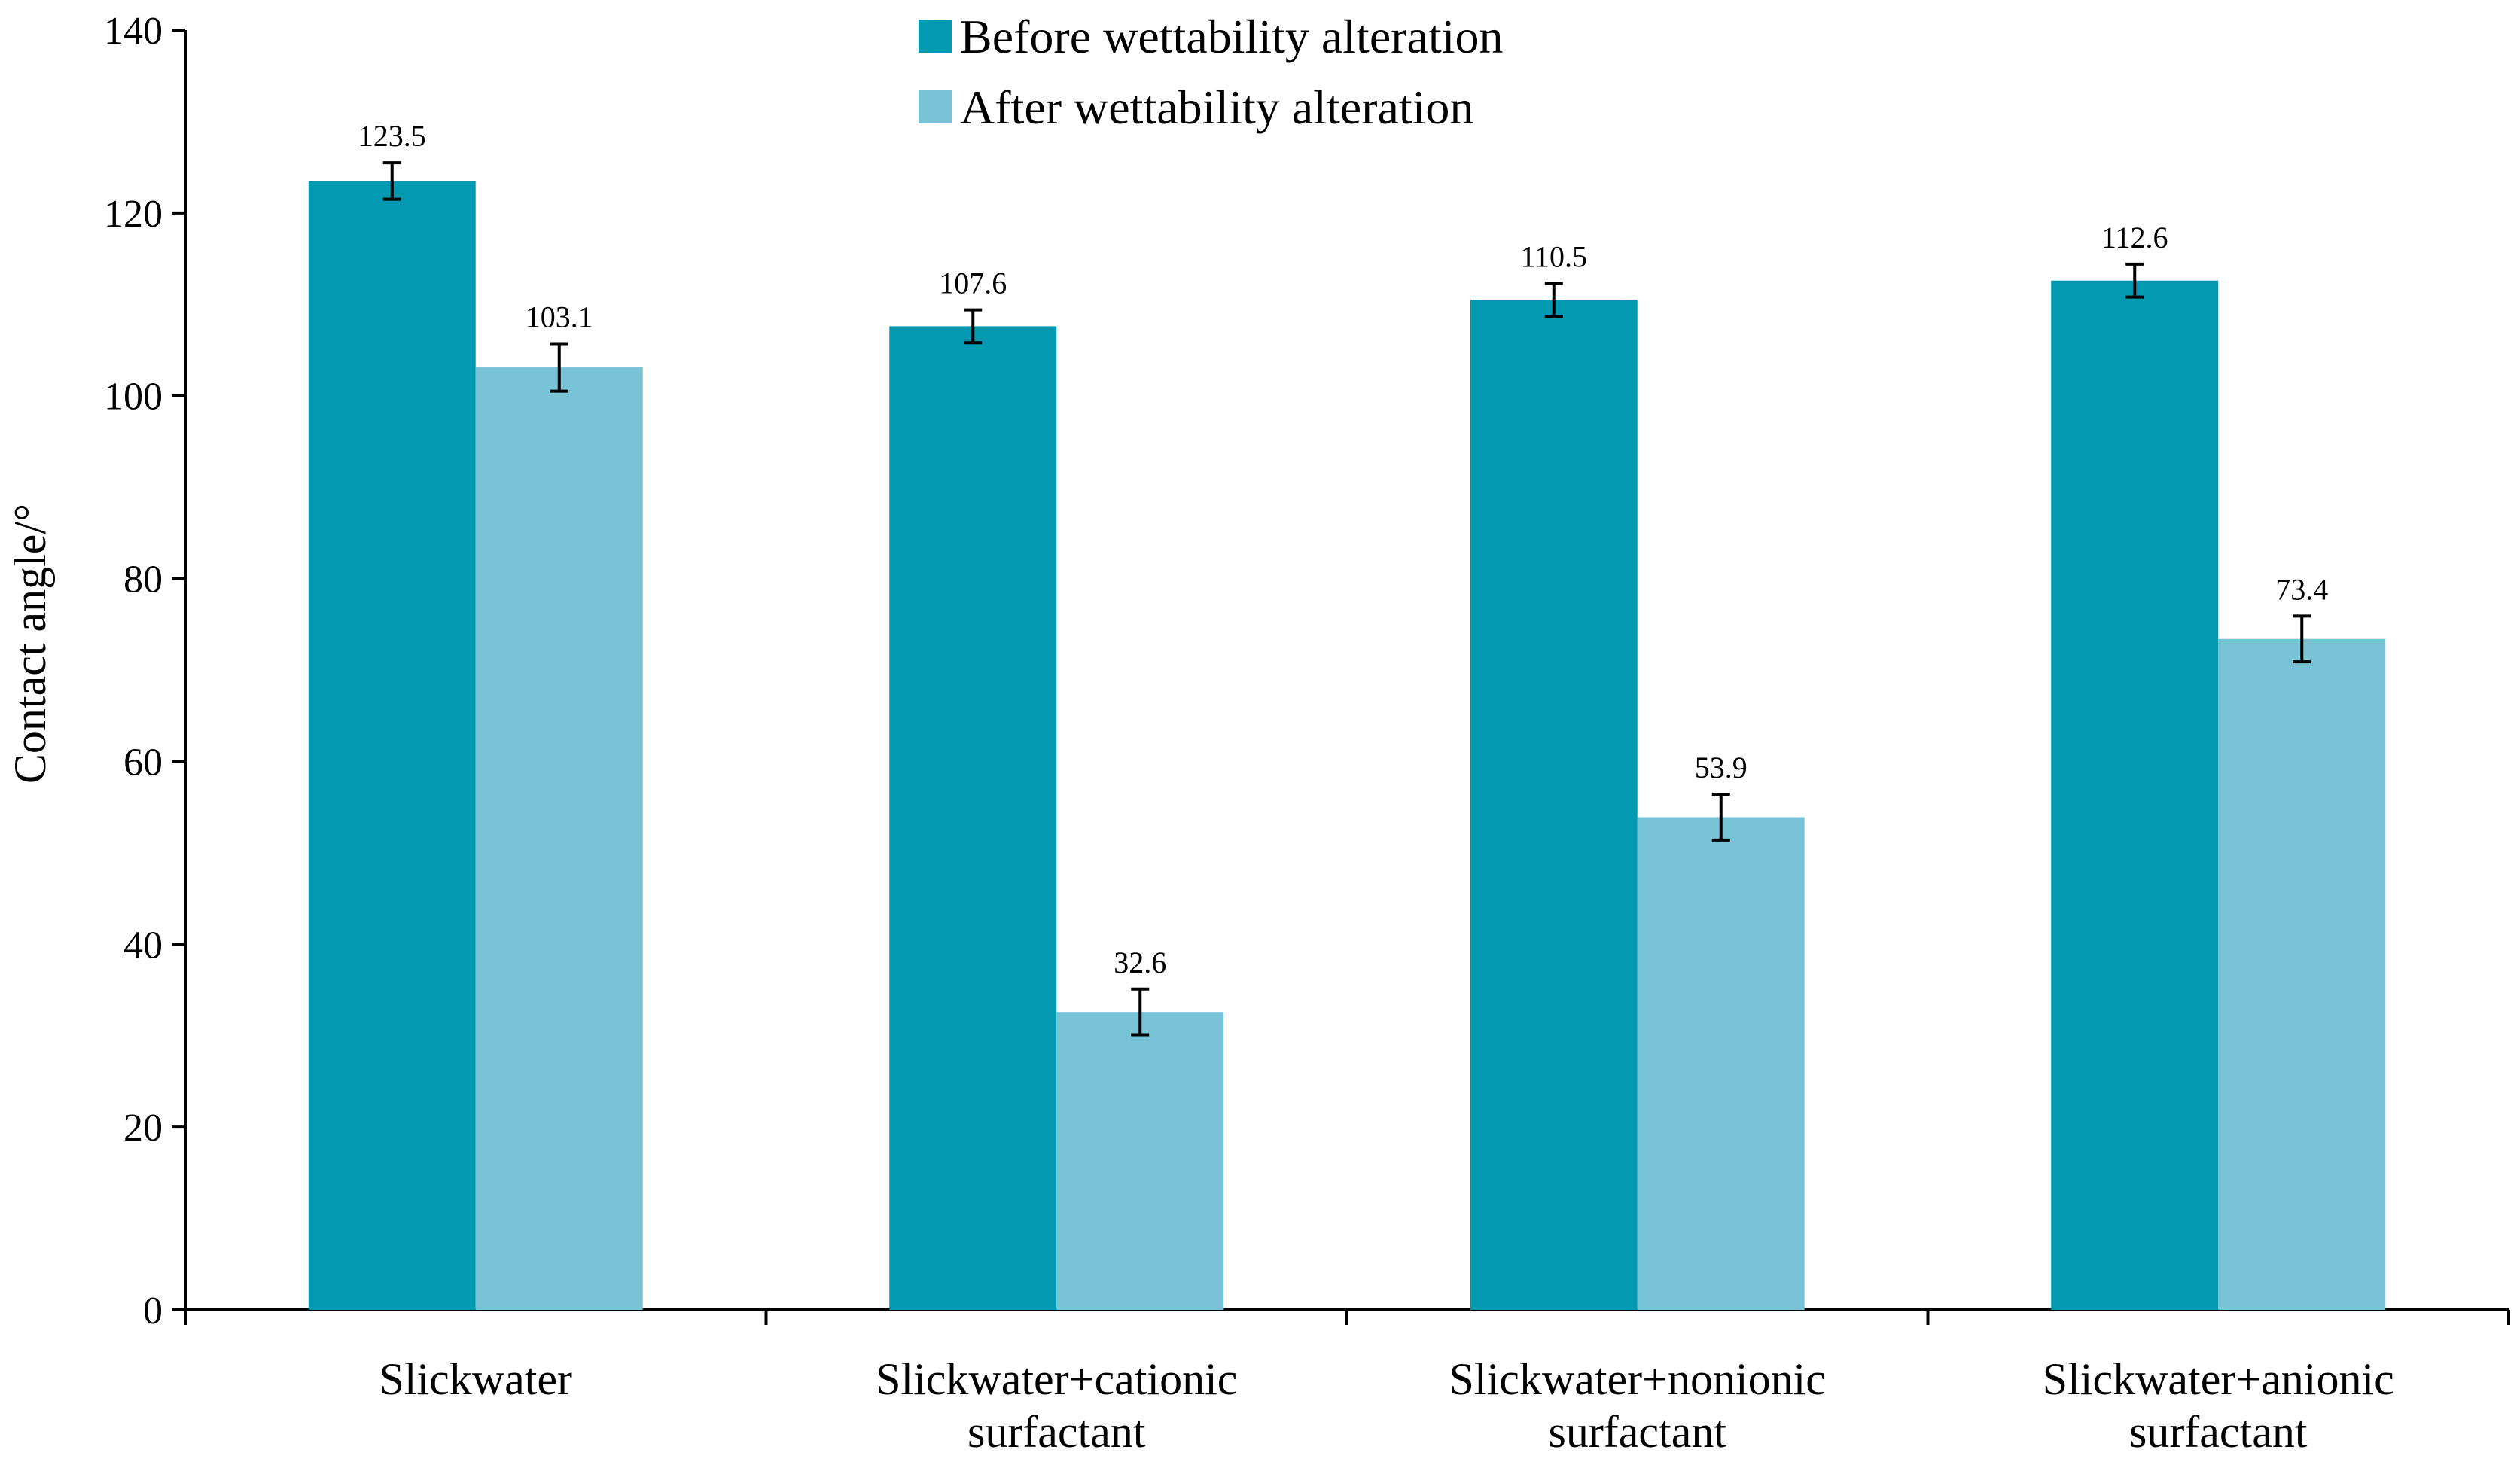  I want to click on y-tick-label: 0, so click(153, 1311).